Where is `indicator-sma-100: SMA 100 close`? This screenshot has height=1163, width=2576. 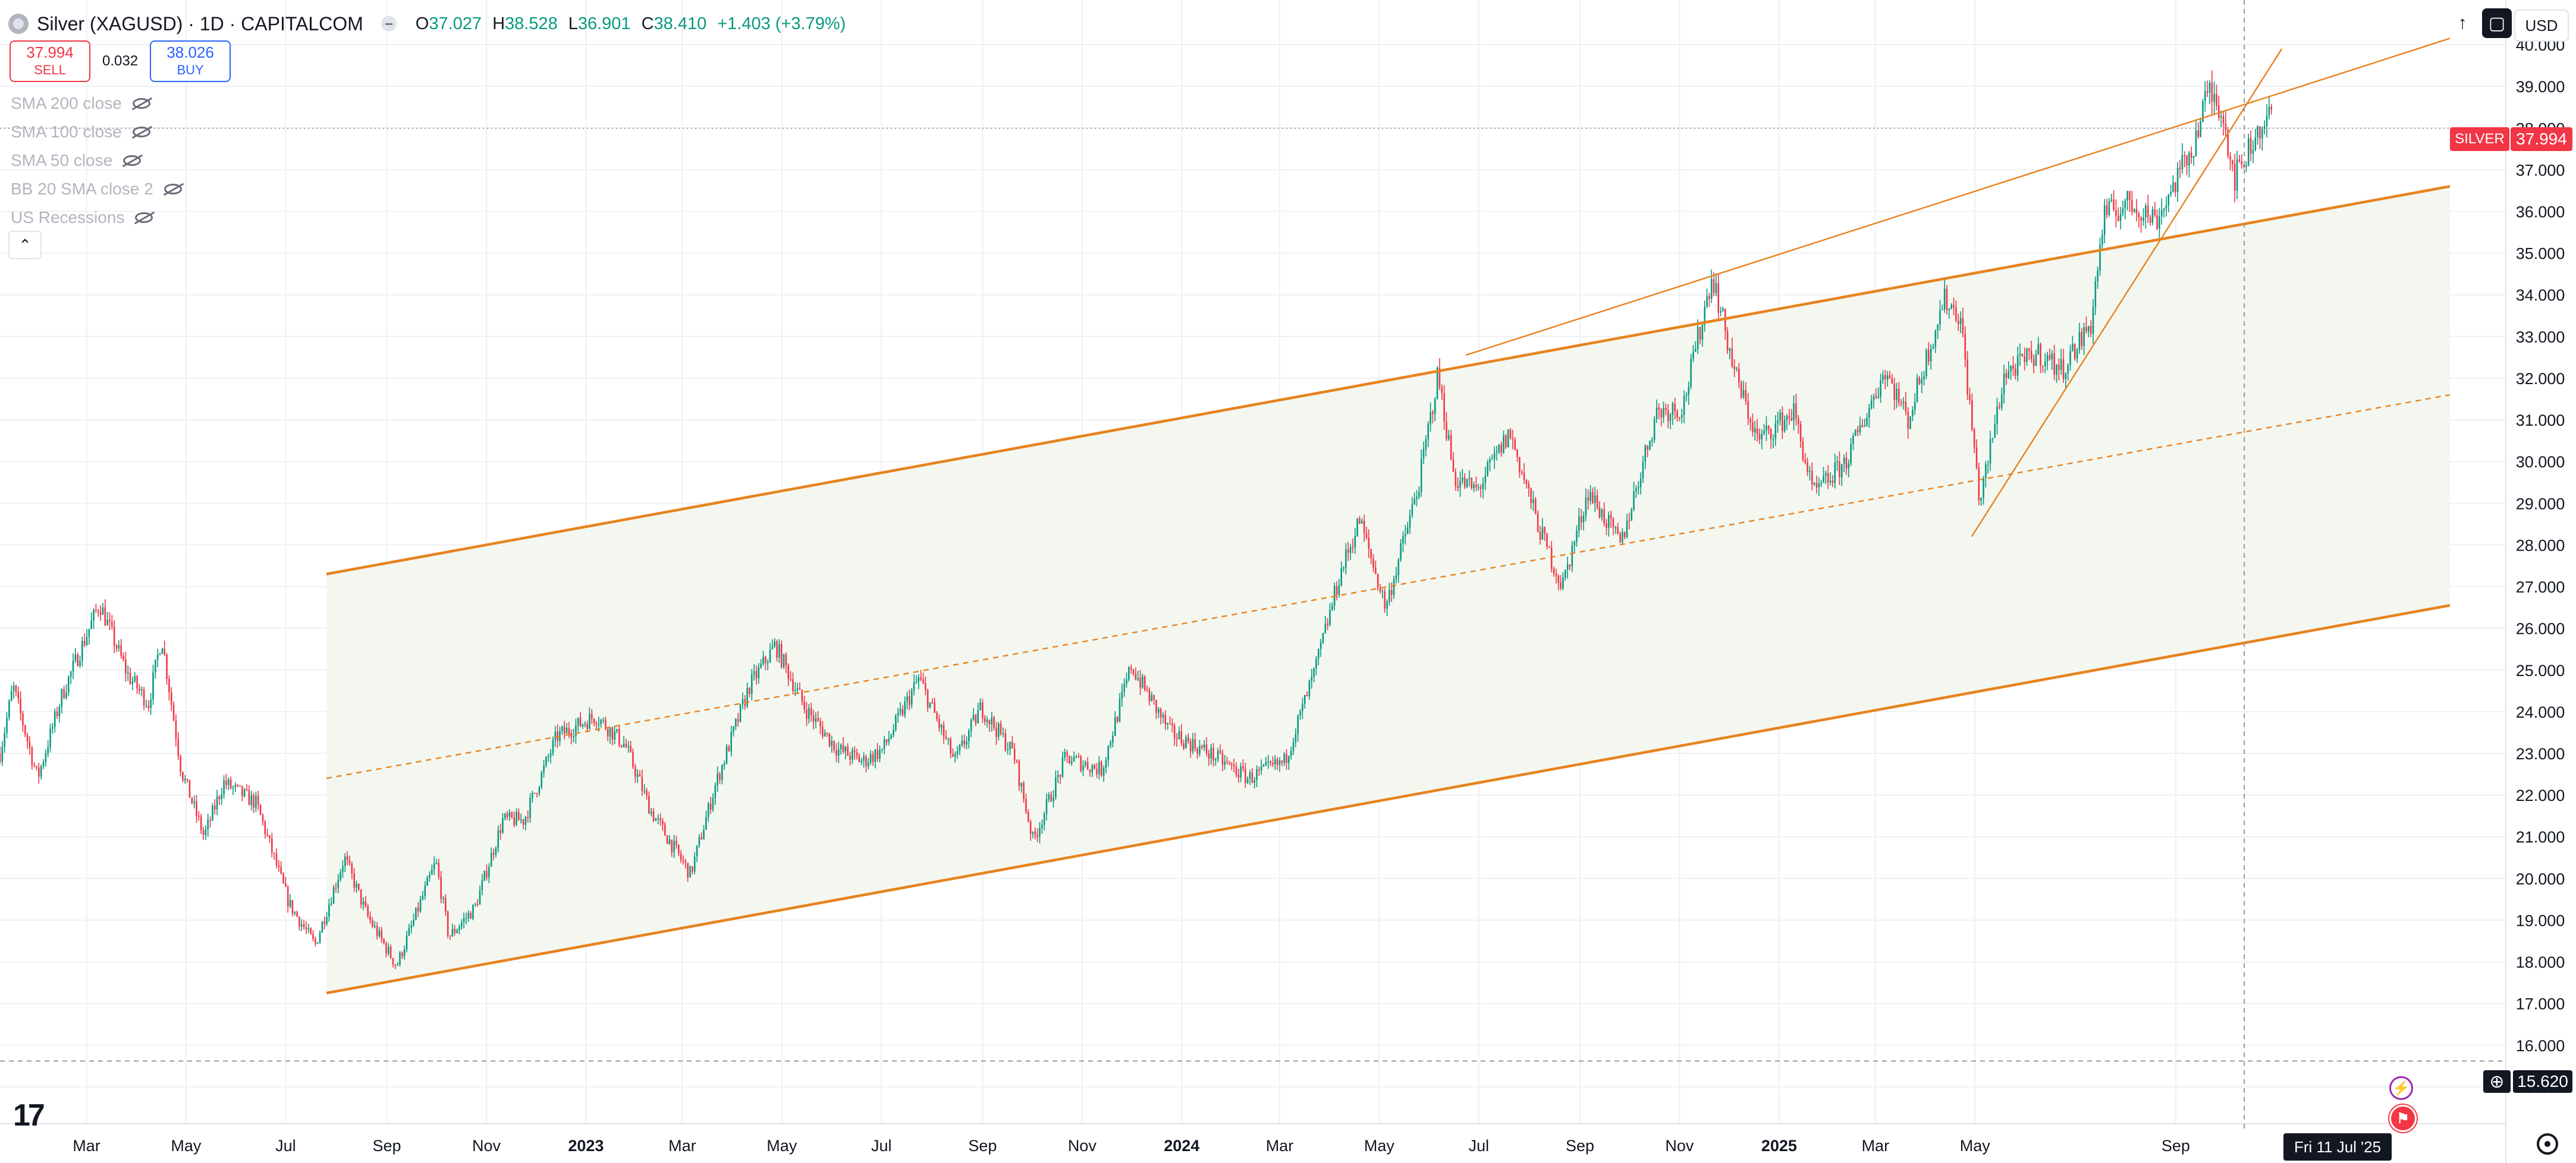 indicator-sma-100: SMA 100 close is located at coordinates (96, 132).